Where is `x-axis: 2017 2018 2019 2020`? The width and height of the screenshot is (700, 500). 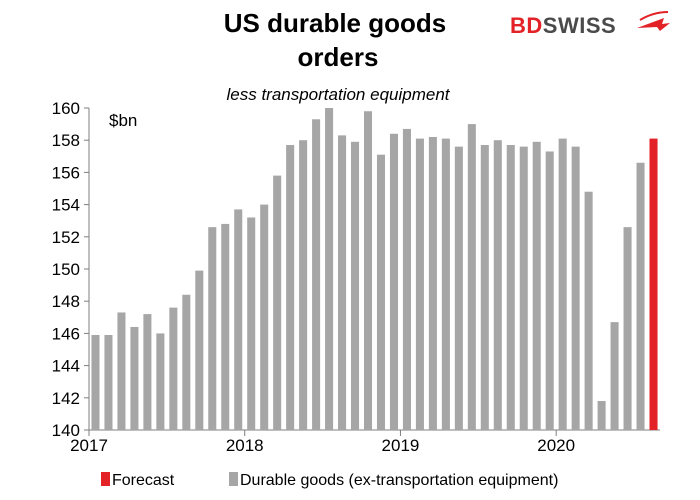 x-axis: 2017 2018 2019 2020 is located at coordinates (365, 442).